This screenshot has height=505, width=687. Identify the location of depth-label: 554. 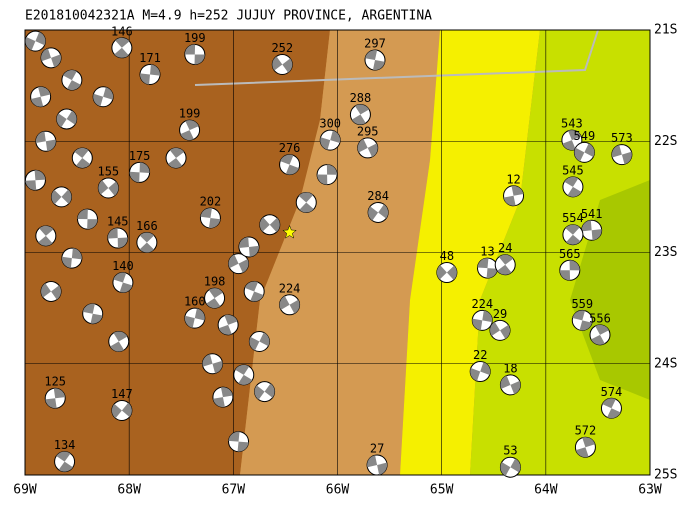
(573, 218).